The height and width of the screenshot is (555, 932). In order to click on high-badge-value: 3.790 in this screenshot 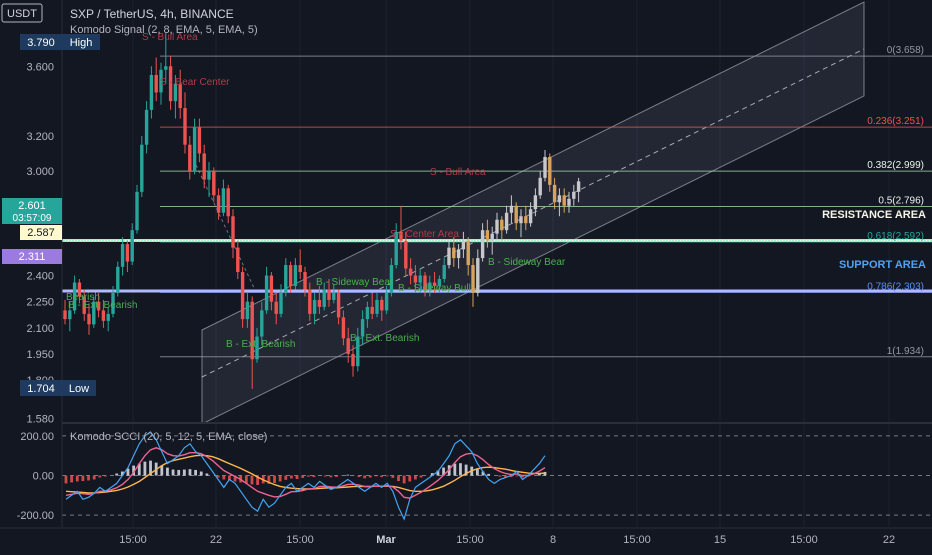, I will do `click(41, 43)`.